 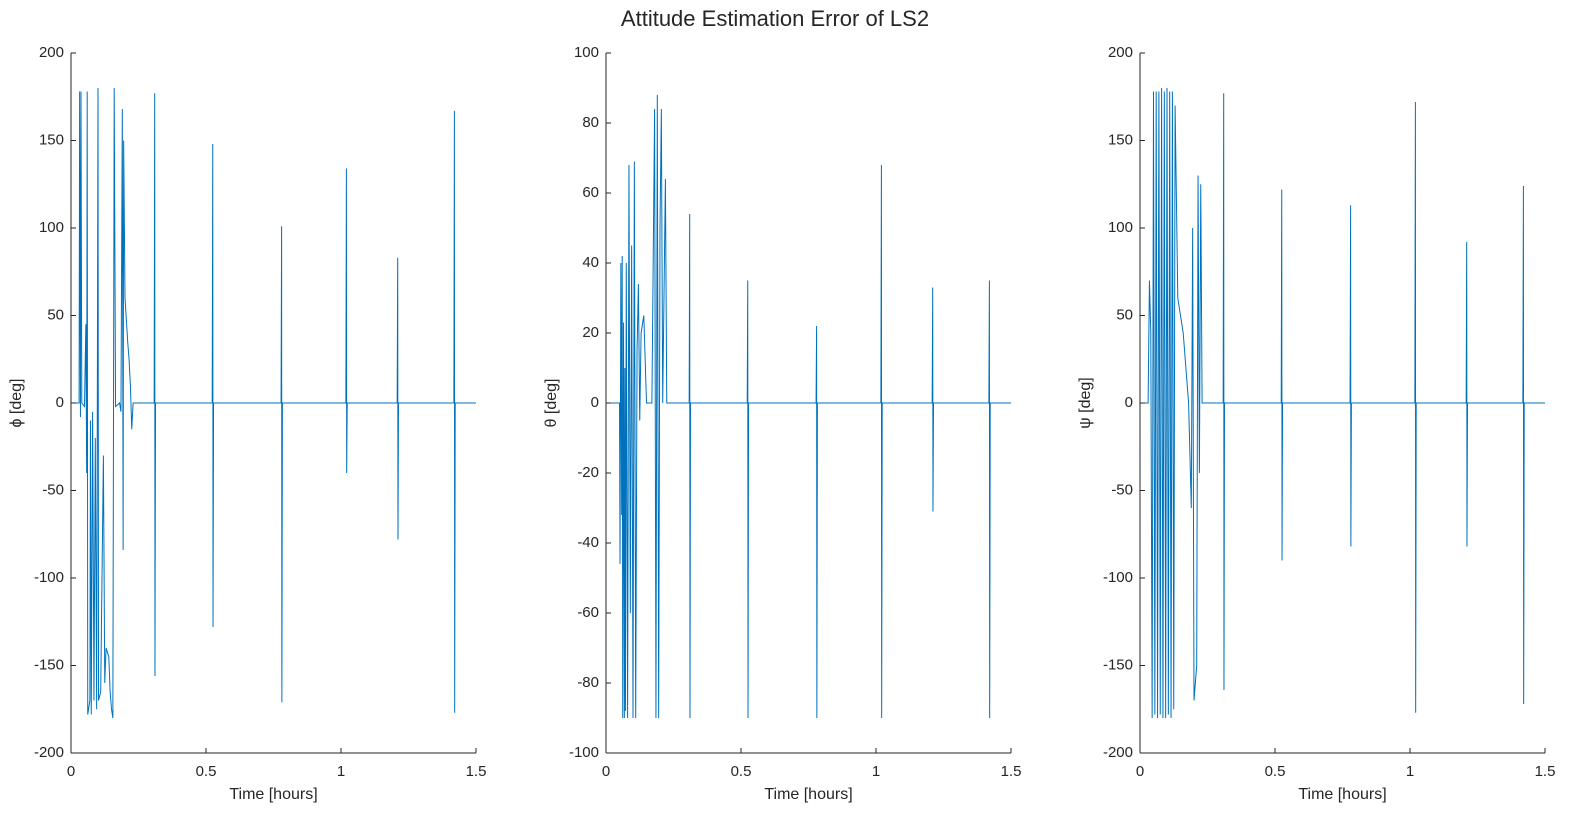 What do you see at coordinates (590, 122) in the screenshot?
I see `y-tick-label: 80` at bounding box center [590, 122].